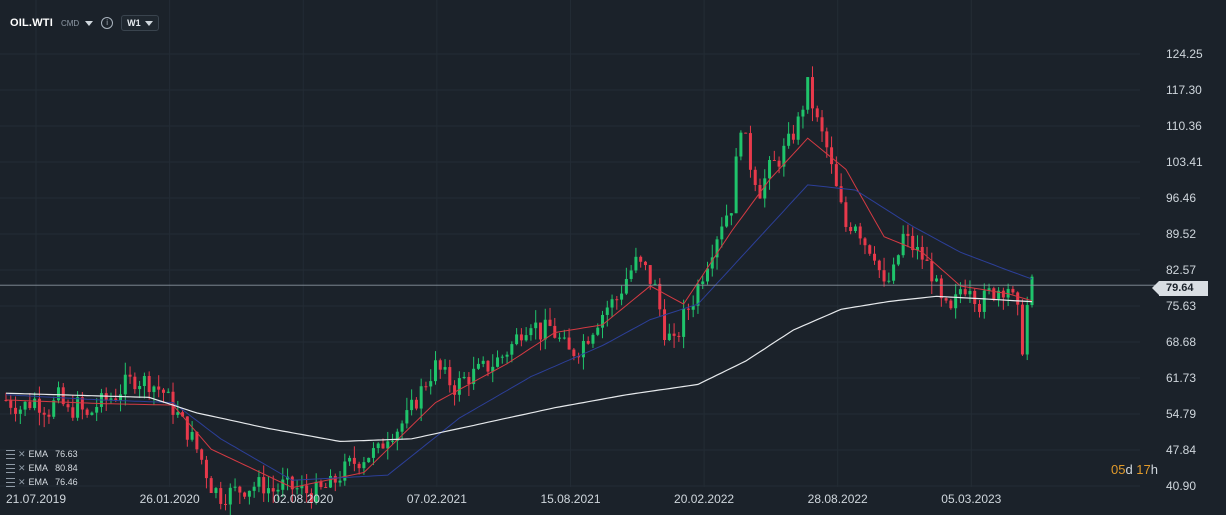 The width and height of the screenshot is (1226, 515). I want to click on y-tick-label: 68.68, so click(1181, 342).